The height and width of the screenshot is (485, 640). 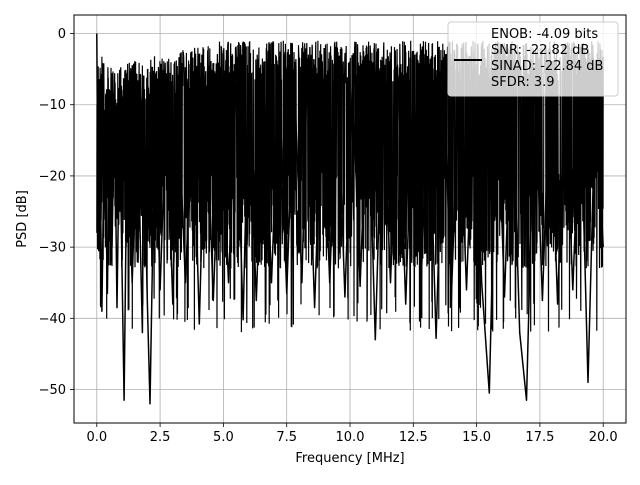 I want to click on x-tick-label: 2.5, so click(x=160, y=437).